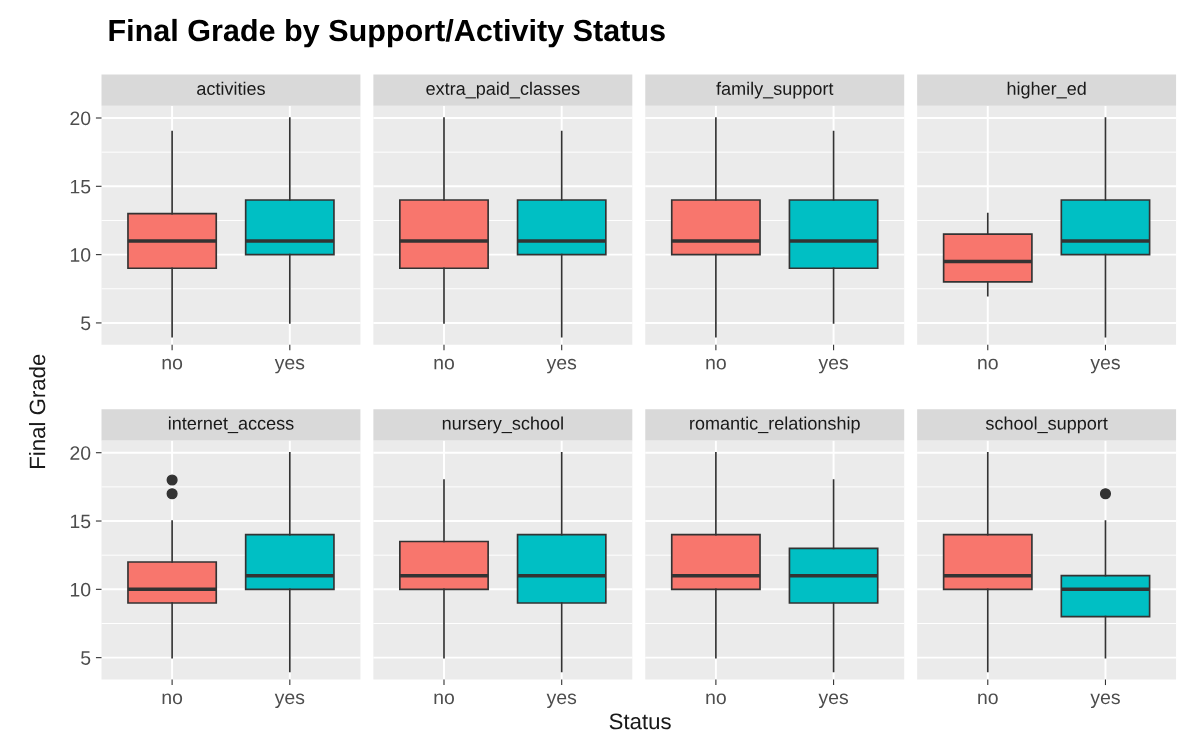  What do you see at coordinates (640, 721) in the screenshot?
I see `x-axis-title: Status` at bounding box center [640, 721].